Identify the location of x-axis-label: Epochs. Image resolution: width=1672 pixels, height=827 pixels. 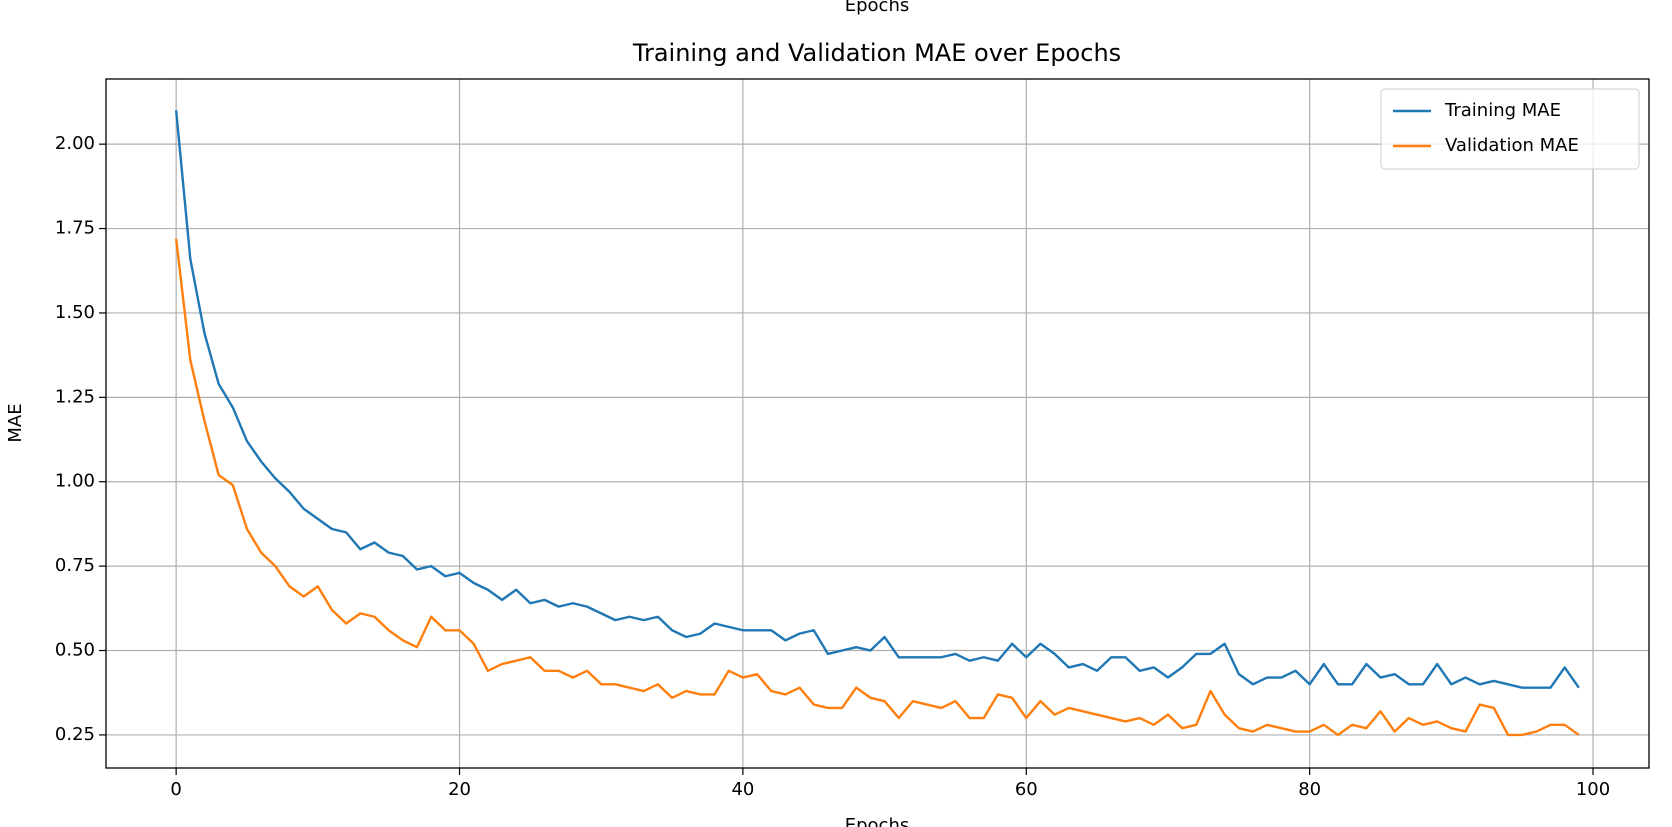
(877, 821).